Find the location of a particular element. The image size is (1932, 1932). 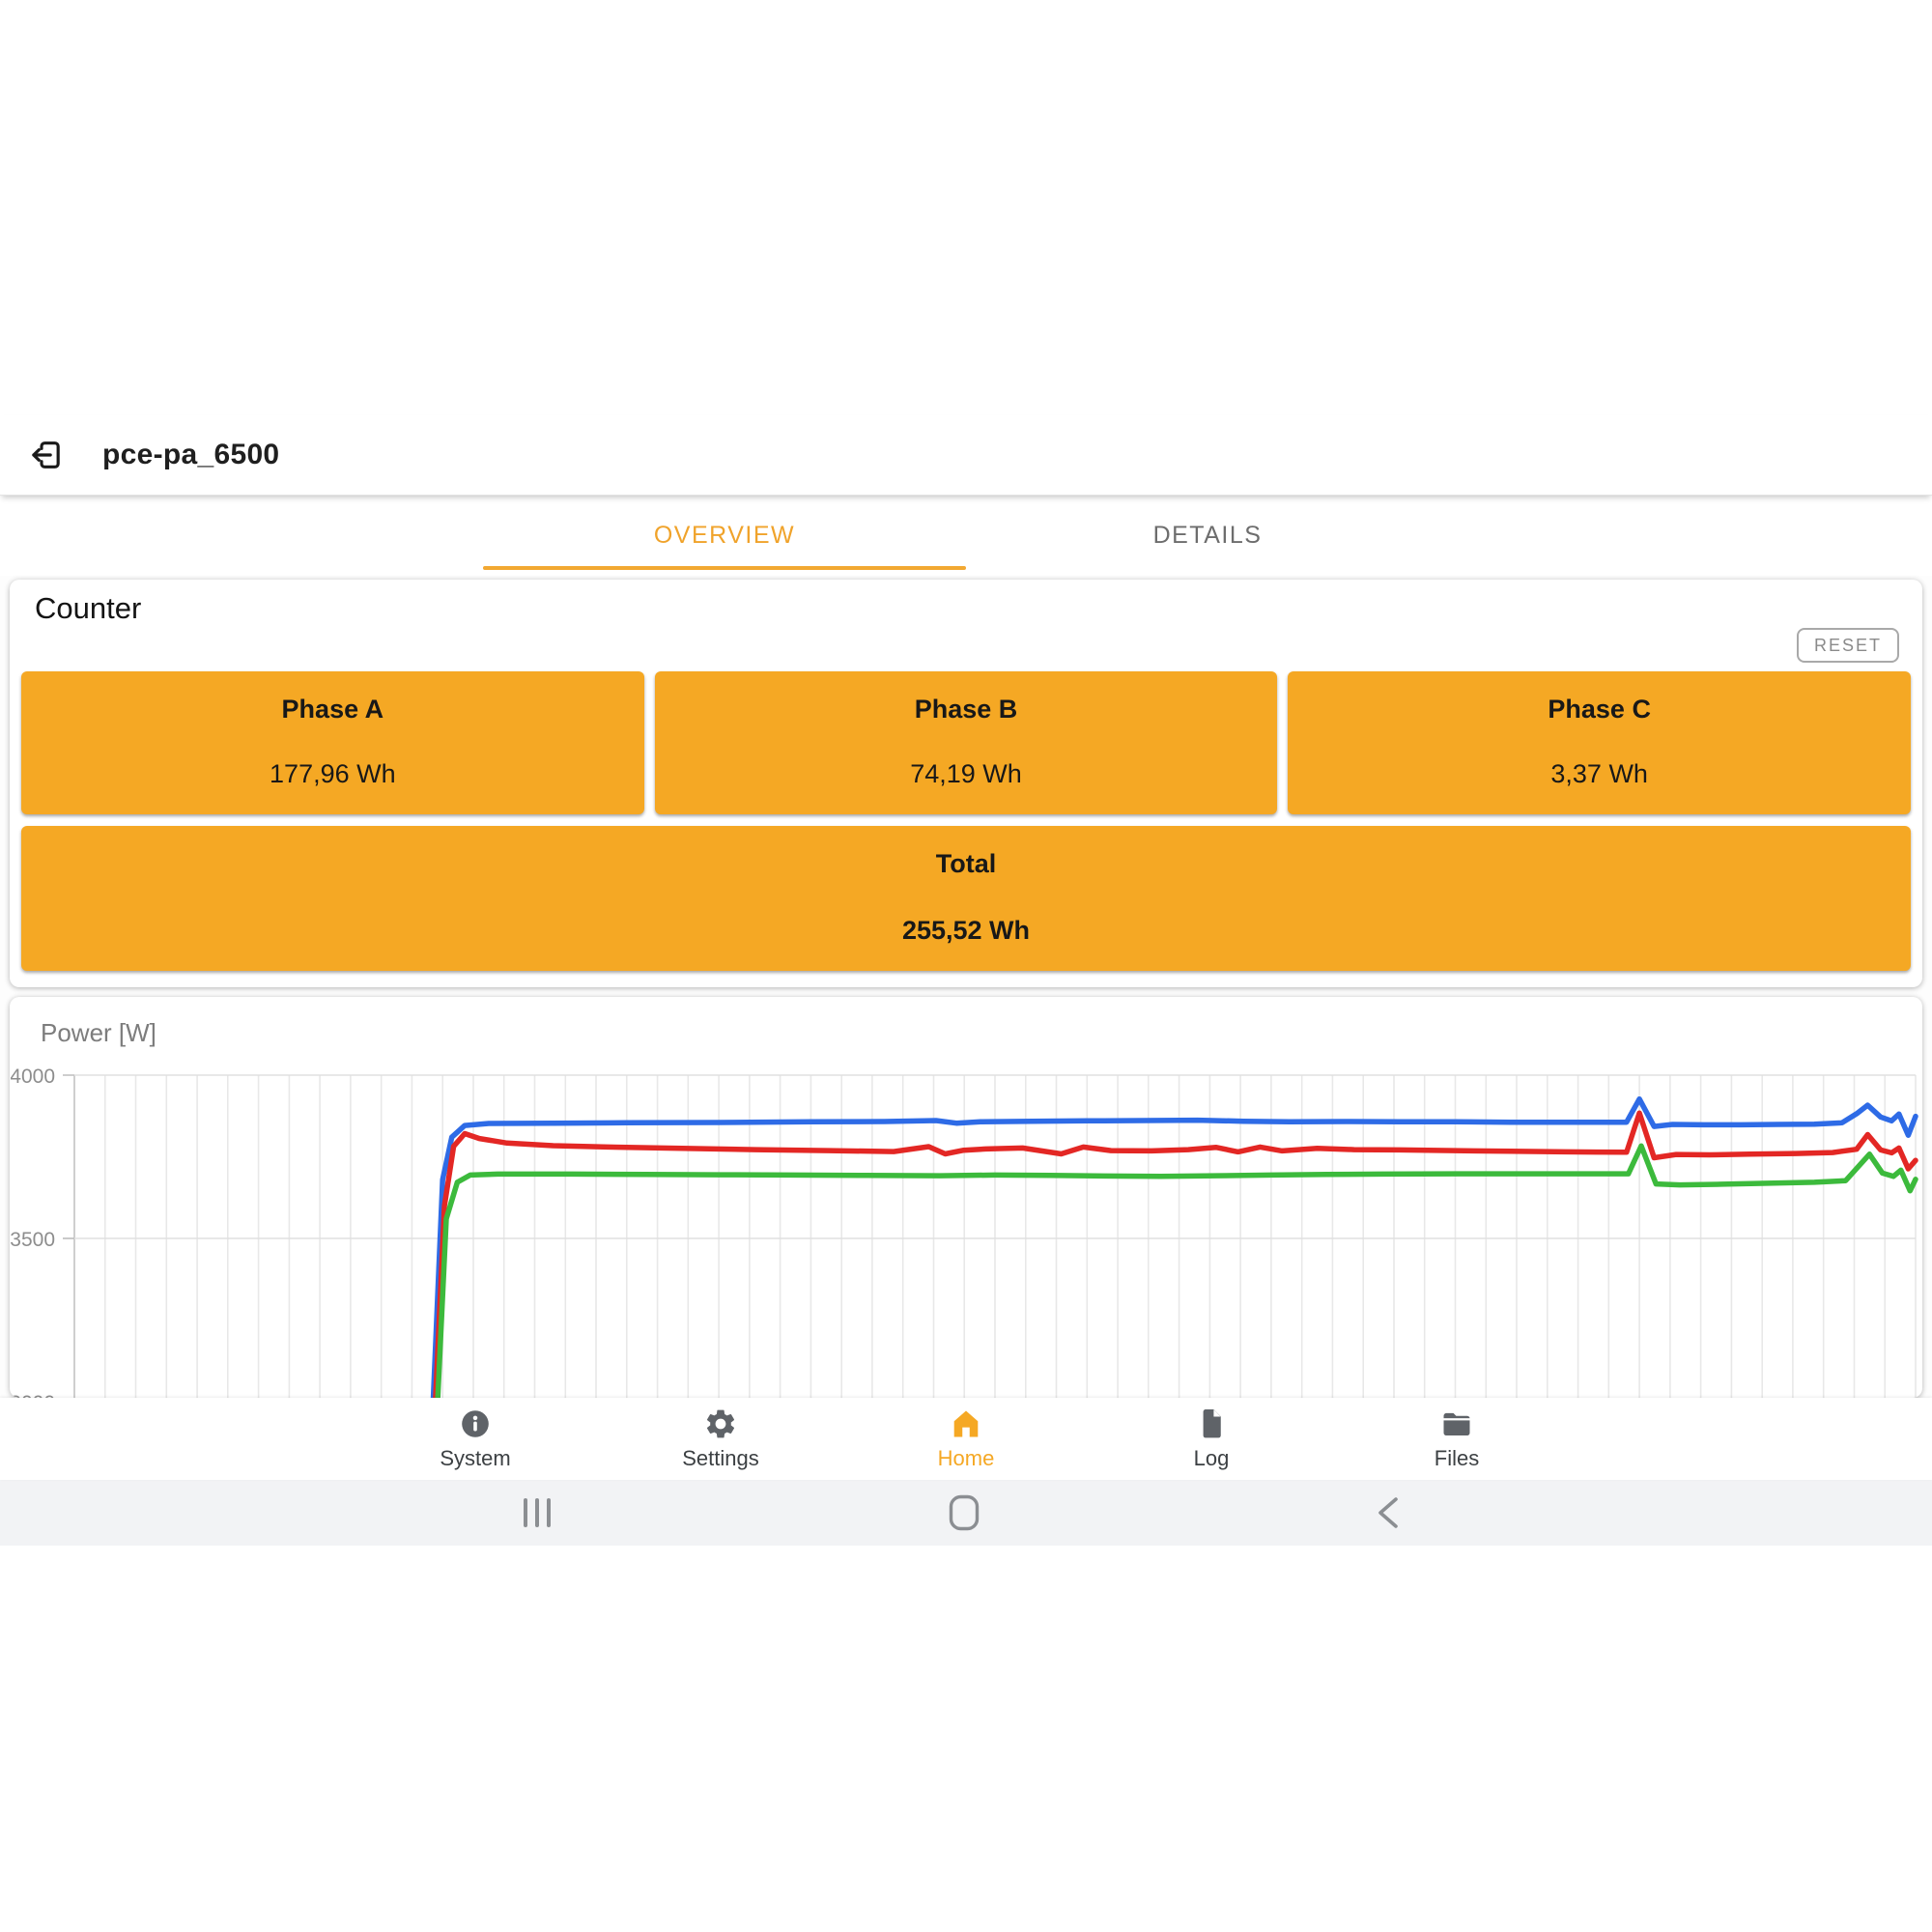

phase-a-label: Phase A is located at coordinates (332, 709).